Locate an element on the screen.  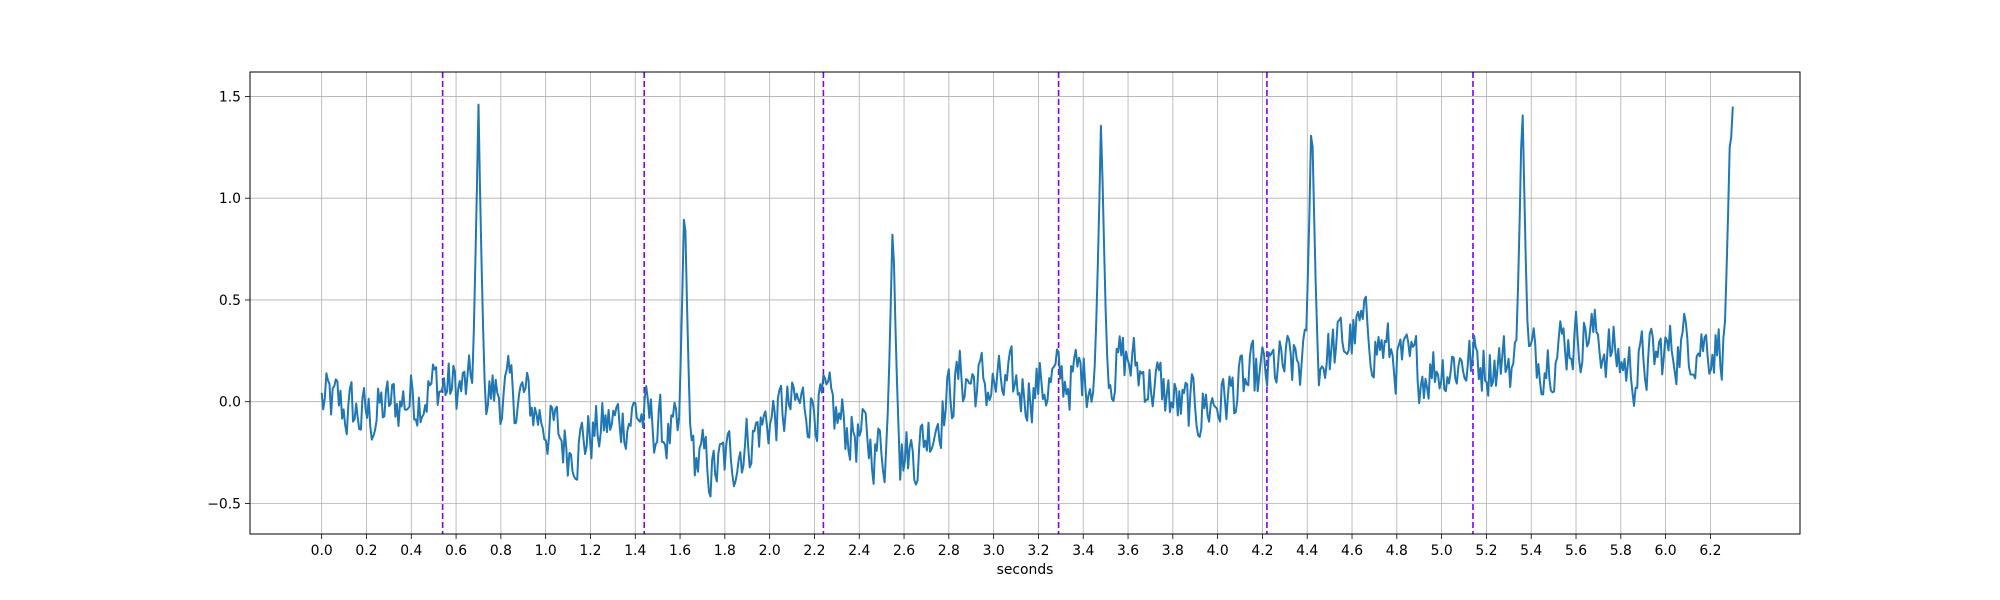
x-tick-label: 5.0 is located at coordinates (1442, 551).